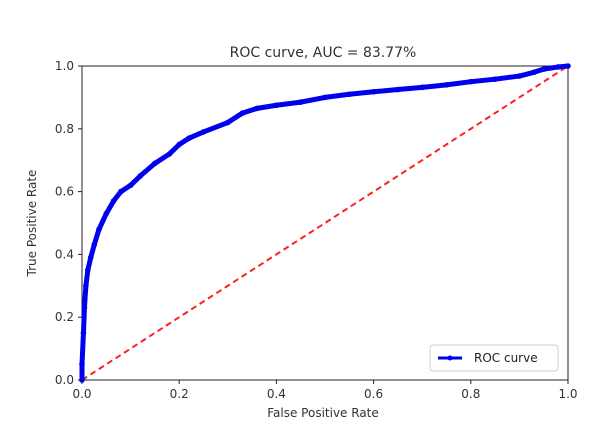 Image resolution: width=592 pixels, height=425 pixels. What do you see at coordinates (64, 192) in the screenshot?
I see `y-tick-label: 0.6` at bounding box center [64, 192].